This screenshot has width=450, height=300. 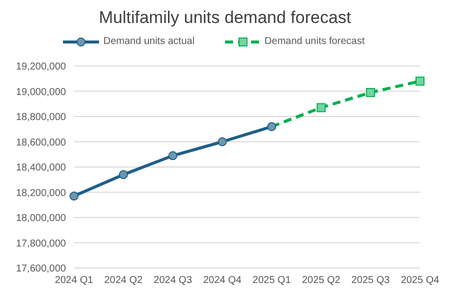 I want to click on x-tick-label: 2024 Q4, so click(x=222, y=280).